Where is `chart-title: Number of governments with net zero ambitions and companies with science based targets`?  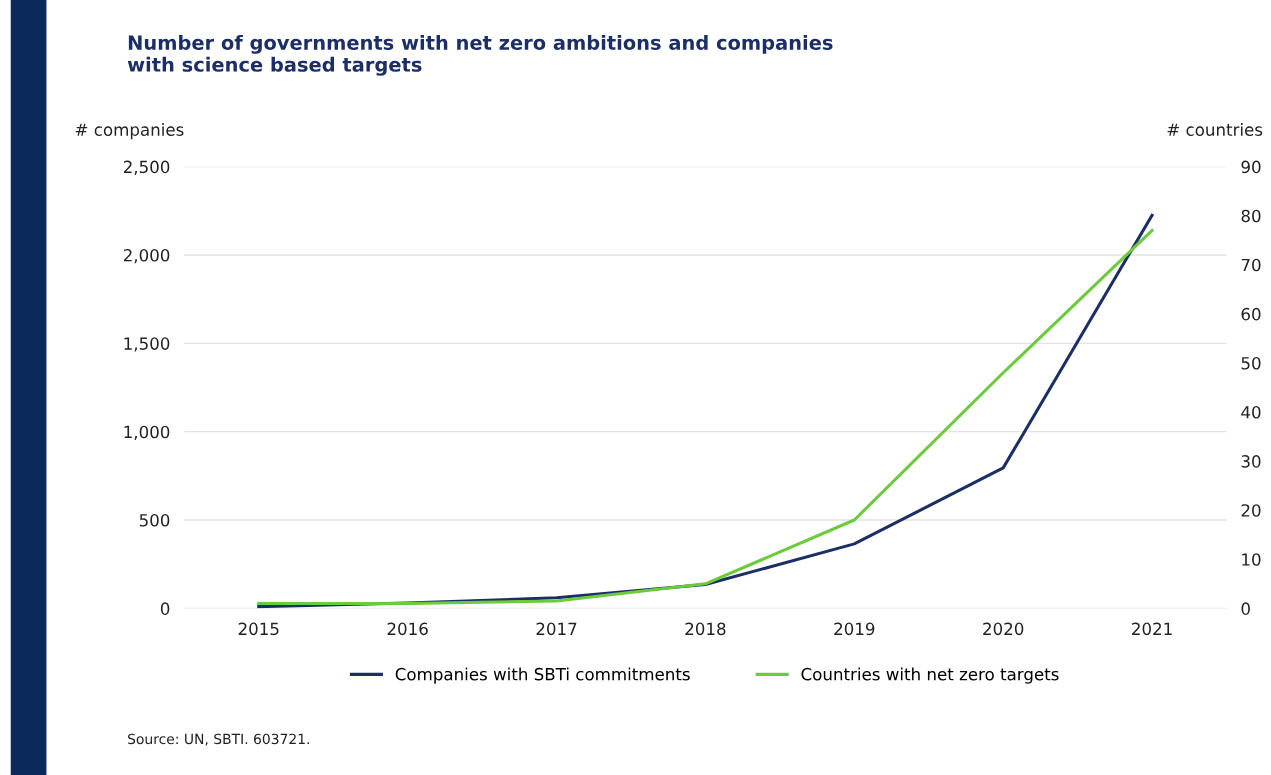
chart-title: Number of governments with net zero ambitions and companies with science based targets is located at coordinates (480, 55).